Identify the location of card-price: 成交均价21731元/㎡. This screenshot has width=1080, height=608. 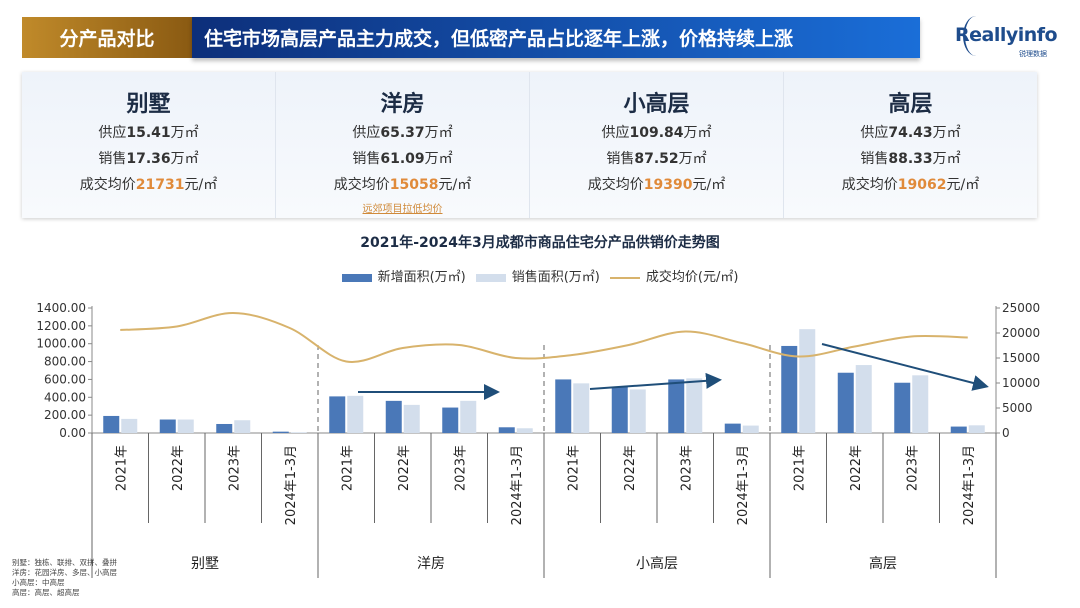
(148, 185).